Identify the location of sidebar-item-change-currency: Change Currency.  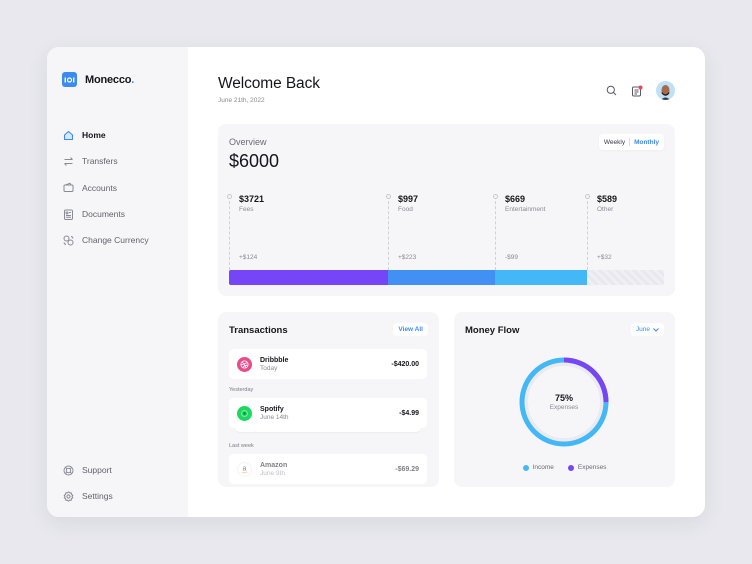
(105, 240).